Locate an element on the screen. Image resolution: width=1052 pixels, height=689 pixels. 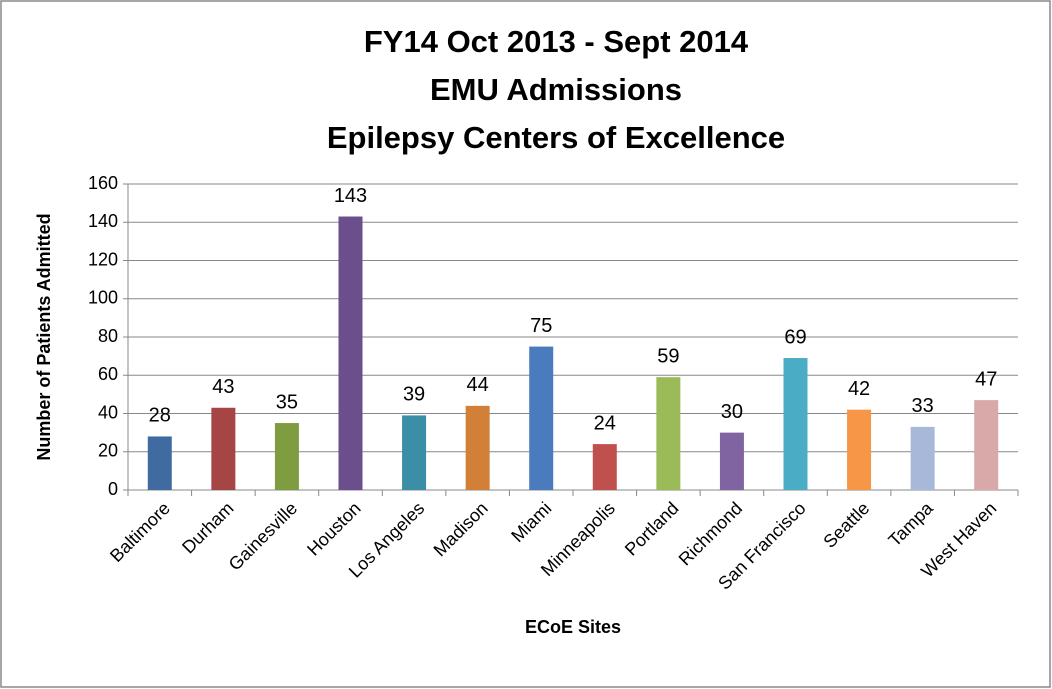
data-label: 28 is located at coordinates (160, 416).